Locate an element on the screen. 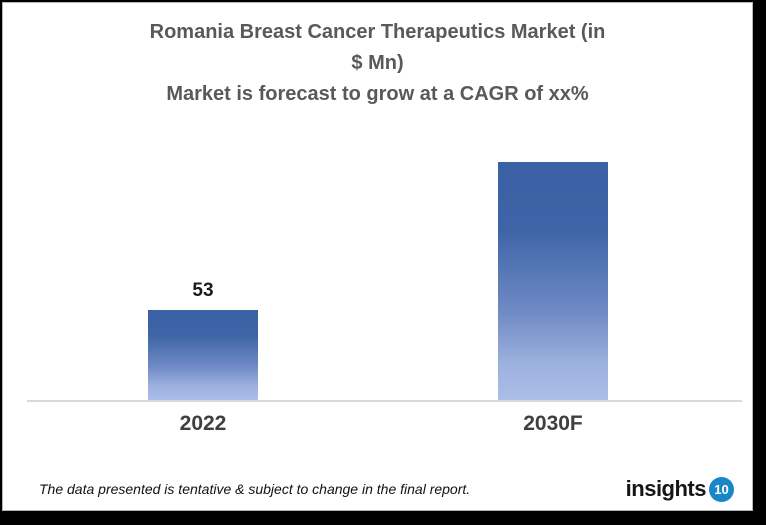  logo-10-badge-icon: 10 is located at coordinates (721, 489).